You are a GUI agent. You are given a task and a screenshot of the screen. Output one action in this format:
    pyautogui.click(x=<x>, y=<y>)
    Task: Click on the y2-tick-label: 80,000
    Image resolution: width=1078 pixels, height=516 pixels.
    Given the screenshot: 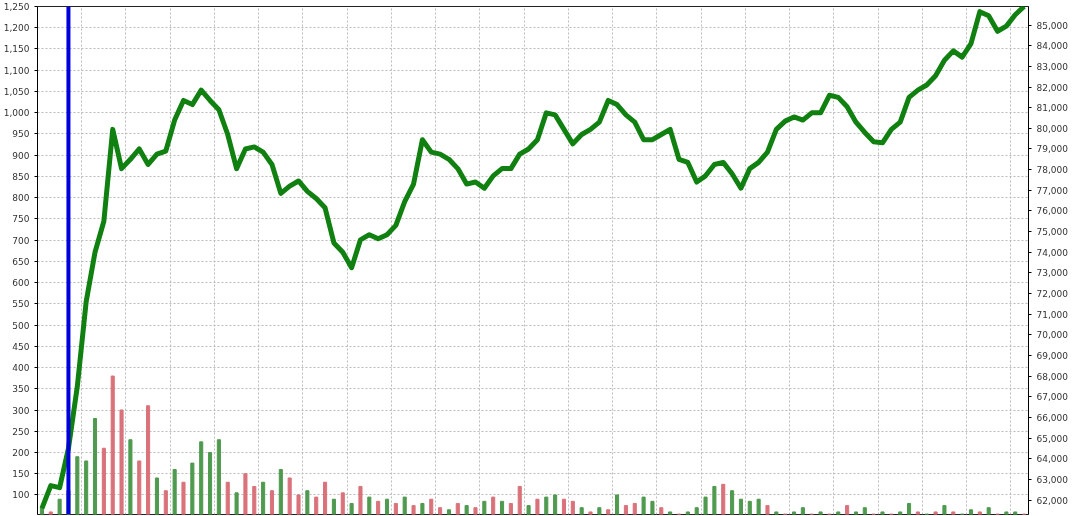 What is the action you would take?
    pyautogui.click(x=1052, y=128)
    